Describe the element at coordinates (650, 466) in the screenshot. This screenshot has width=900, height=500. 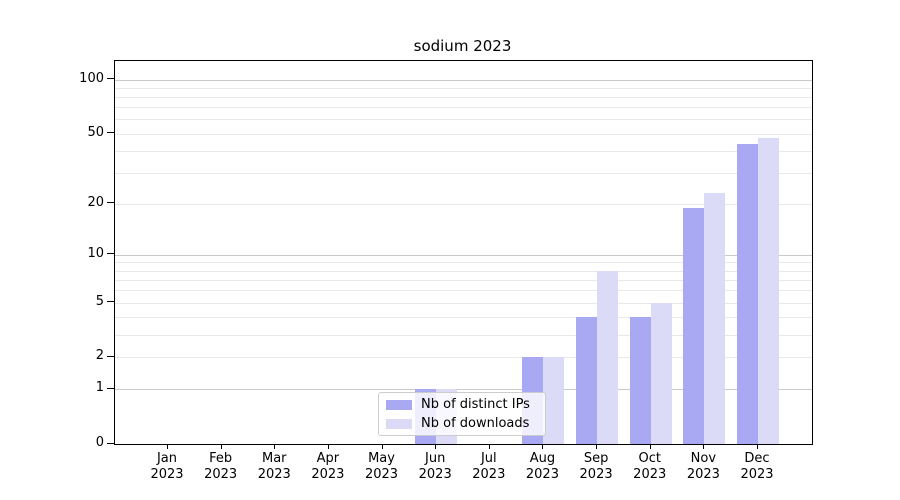
I see `x-tick-label: Oct 2023` at that location.